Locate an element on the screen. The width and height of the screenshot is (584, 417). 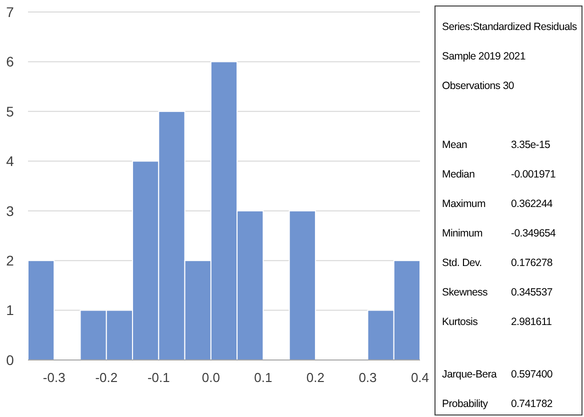
x-tick-label: 0.4 is located at coordinates (420, 377).